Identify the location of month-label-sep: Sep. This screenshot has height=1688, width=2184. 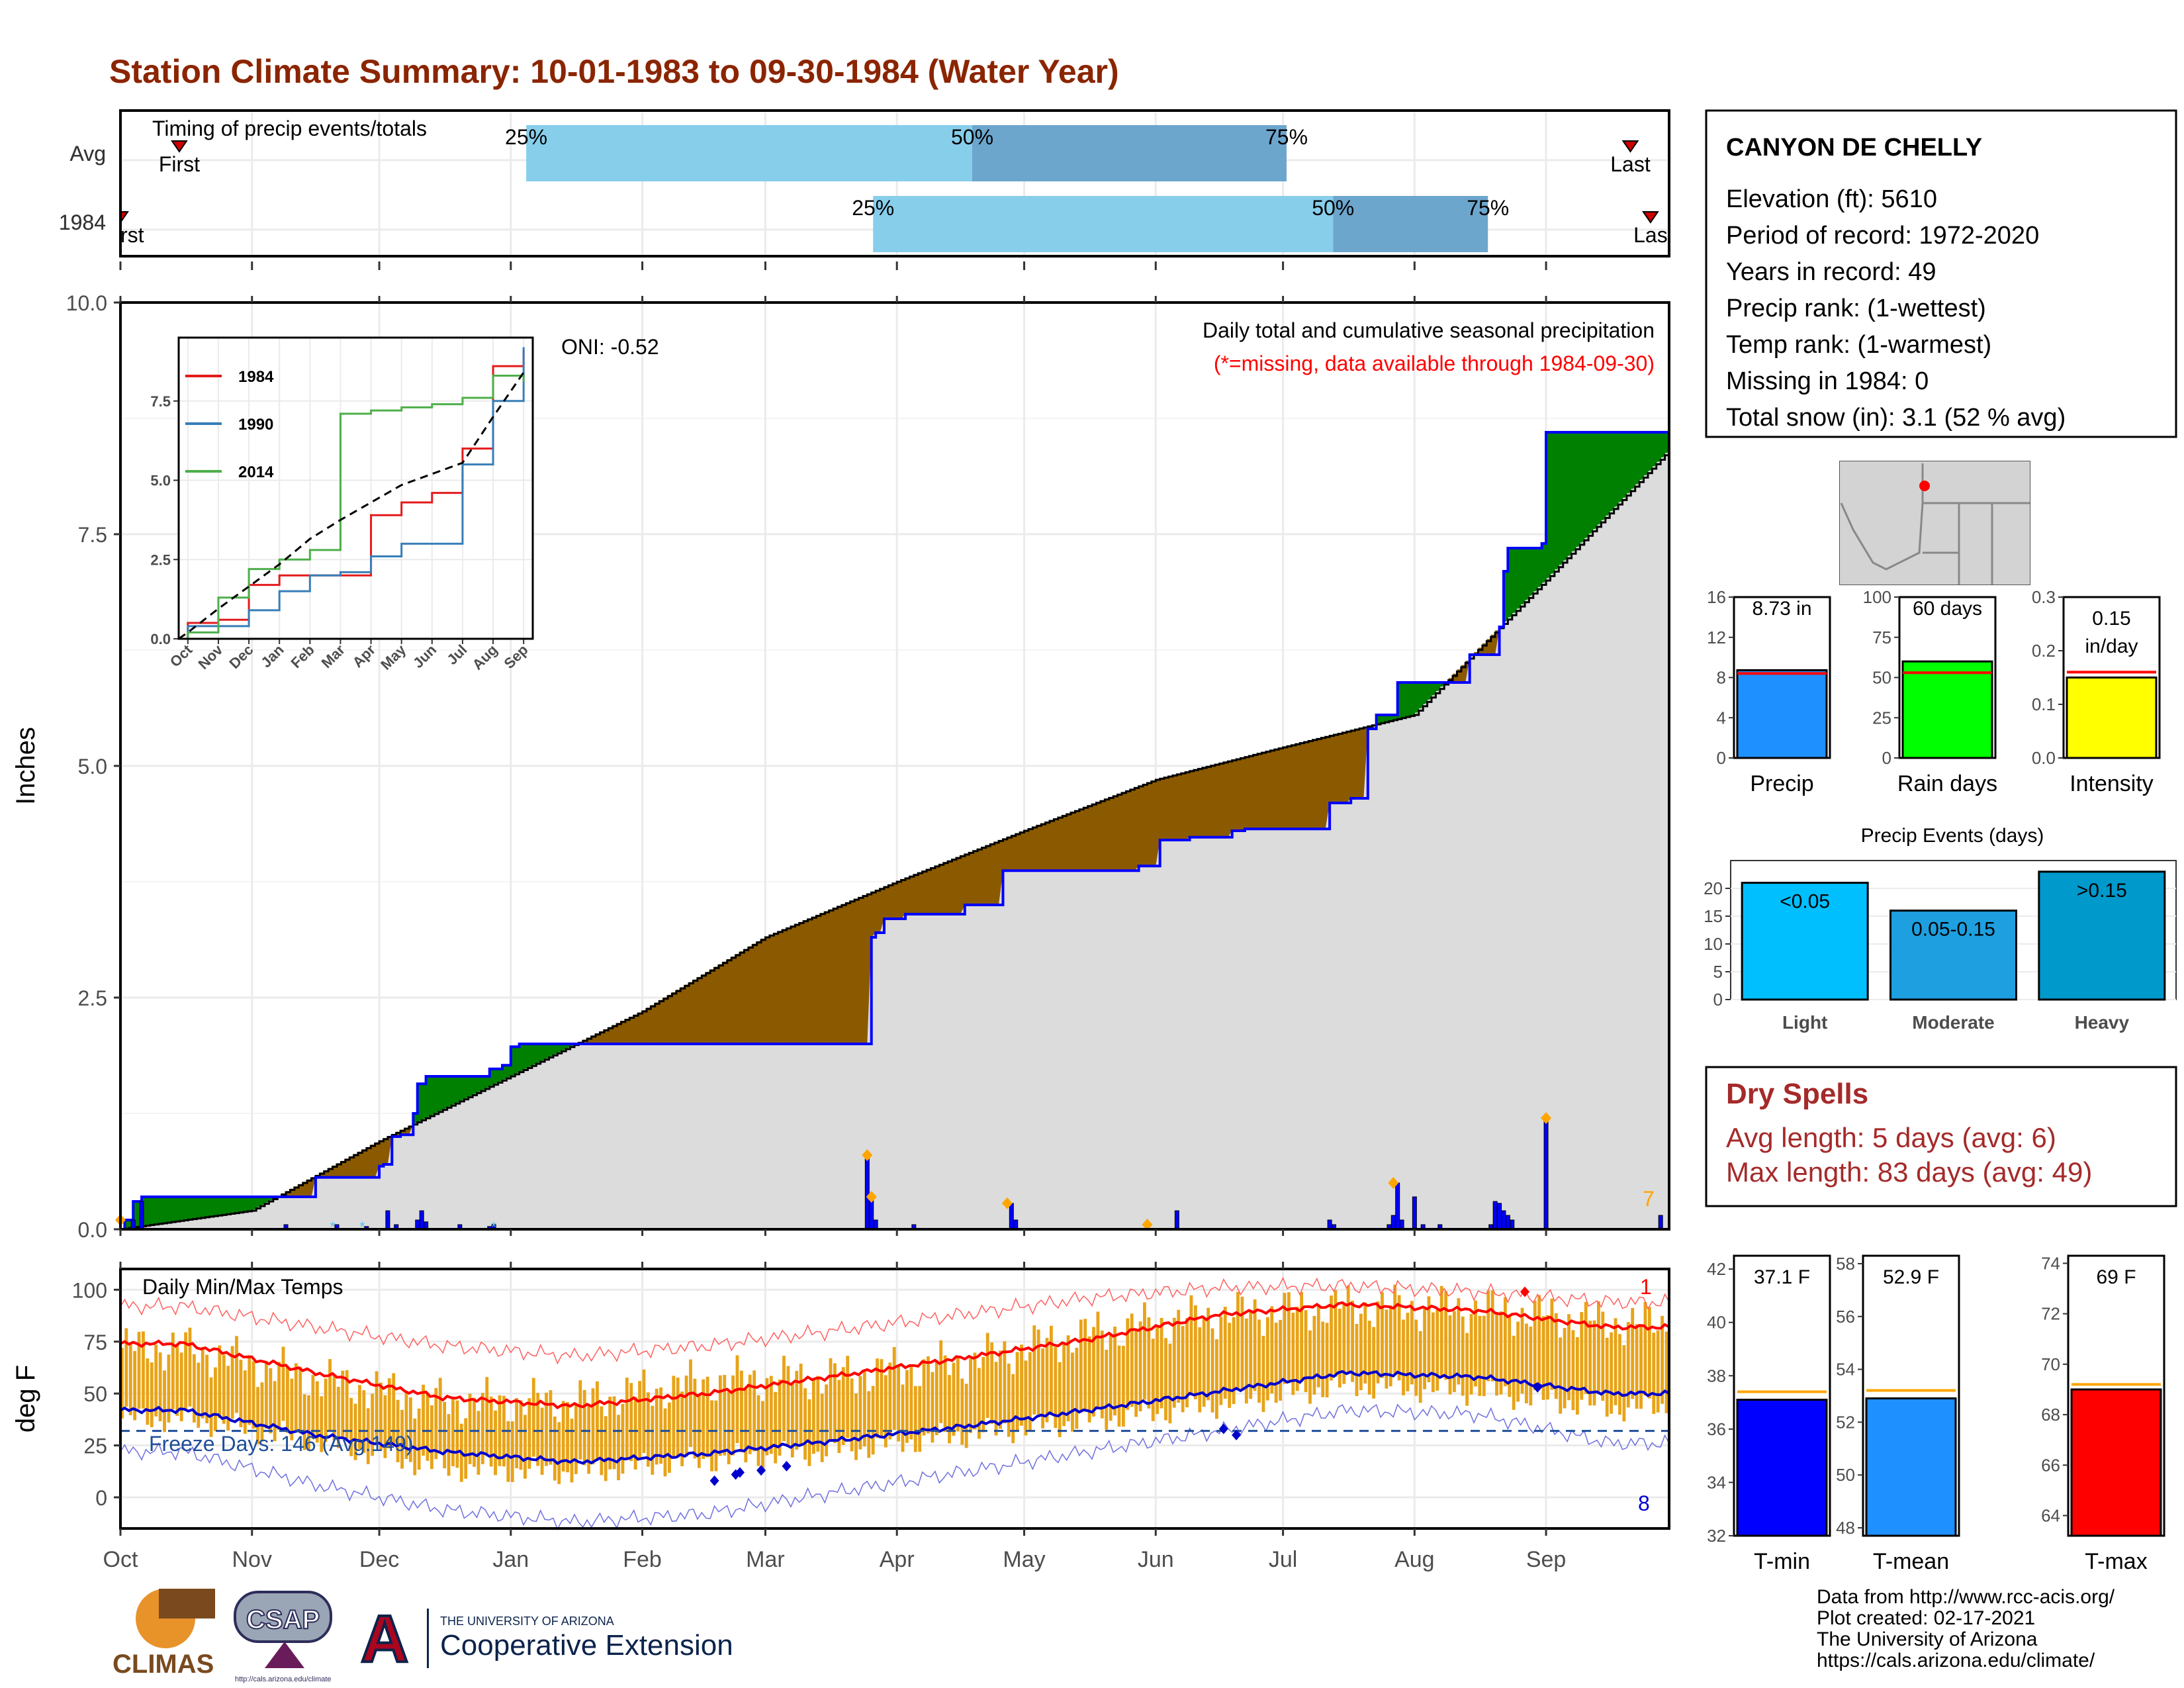
(1547, 1559).